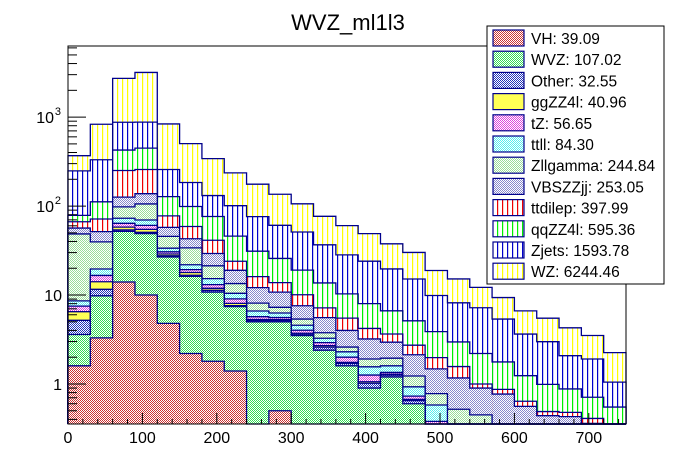 The width and height of the screenshot is (696, 472). Describe the element at coordinates (575, 272) in the screenshot. I see `legend-label-WZ: WZ: 6244.46` at that location.